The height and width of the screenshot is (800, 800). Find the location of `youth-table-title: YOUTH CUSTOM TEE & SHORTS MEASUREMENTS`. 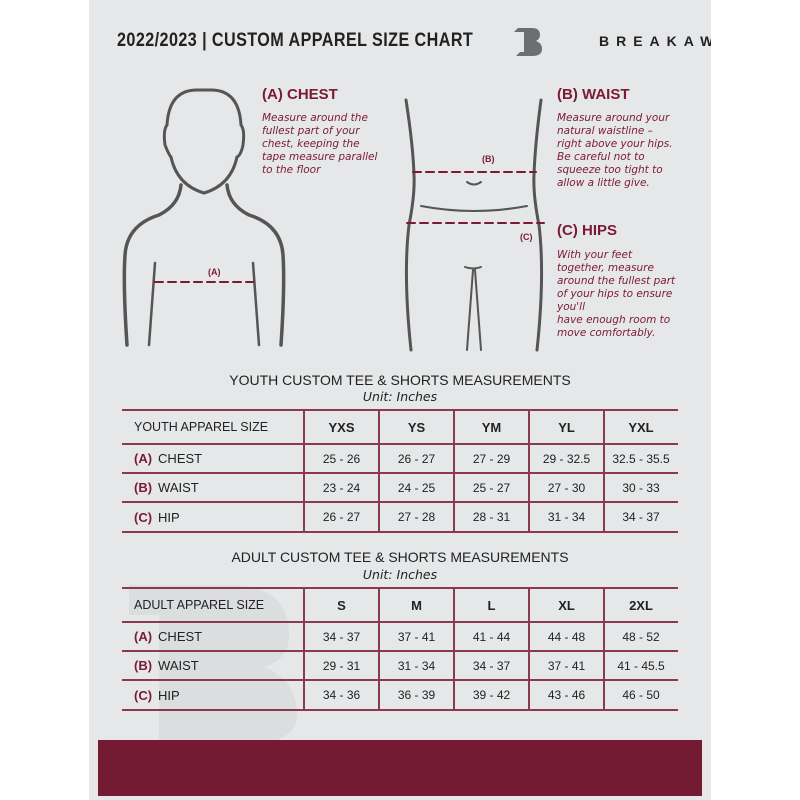

youth-table-title: YOUTH CUSTOM TEE & SHORTS MEASUREMENTS is located at coordinates (400, 380).